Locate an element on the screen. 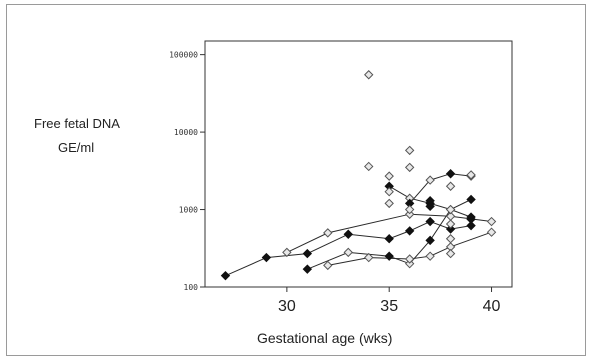 The width and height of the screenshot is (594, 364). y-tick-label: 1000 is located at coordinates (188, 210).